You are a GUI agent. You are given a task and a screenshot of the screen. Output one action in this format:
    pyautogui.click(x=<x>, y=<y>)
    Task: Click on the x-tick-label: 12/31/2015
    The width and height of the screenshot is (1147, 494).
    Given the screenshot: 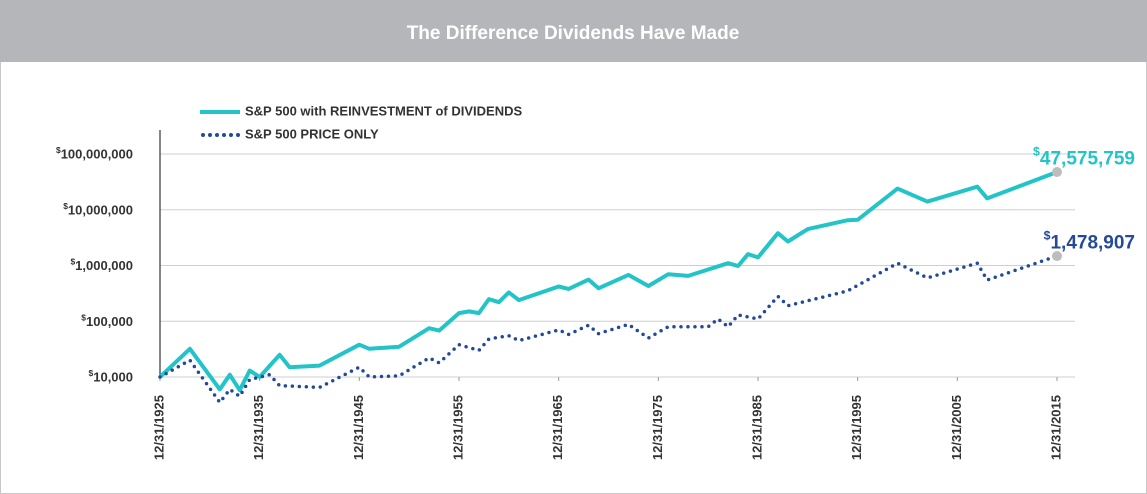 What is the action you would take?
    pyautogui.click(x=1055, y=427)
    